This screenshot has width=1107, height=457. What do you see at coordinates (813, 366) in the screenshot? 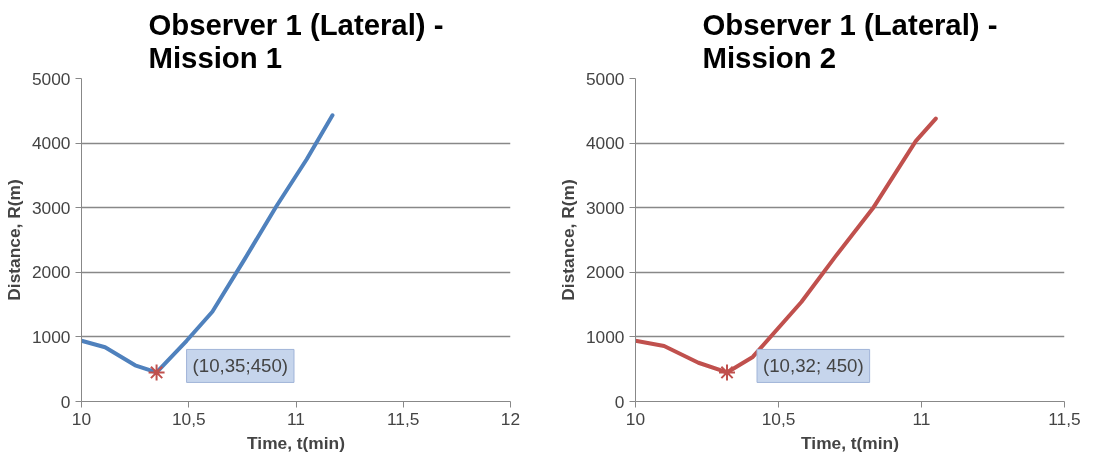
I see `annotation: (10,32; 450)` at bounding box center [813, 366].